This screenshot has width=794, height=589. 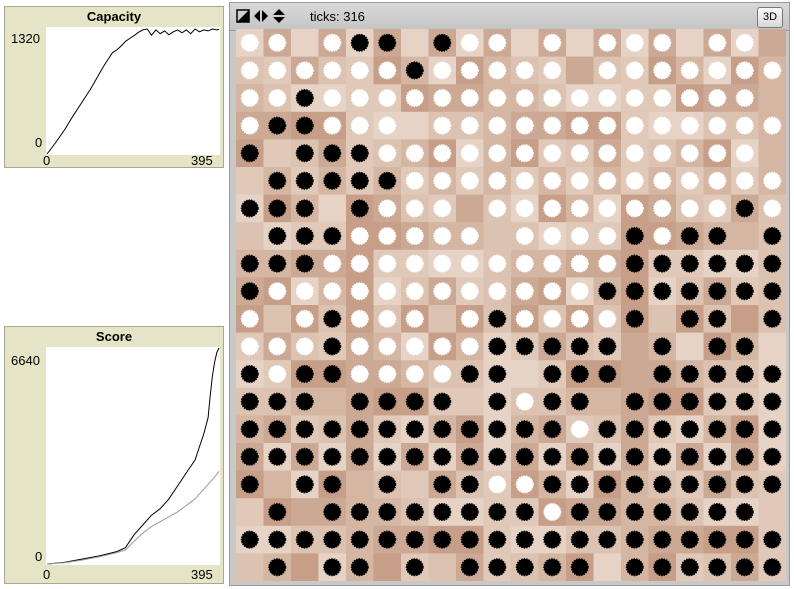 What do you see at coordinates (261, 16) in the screenshot?
I see `horizontal-arrows-icon` at bounding box center [261, 16].